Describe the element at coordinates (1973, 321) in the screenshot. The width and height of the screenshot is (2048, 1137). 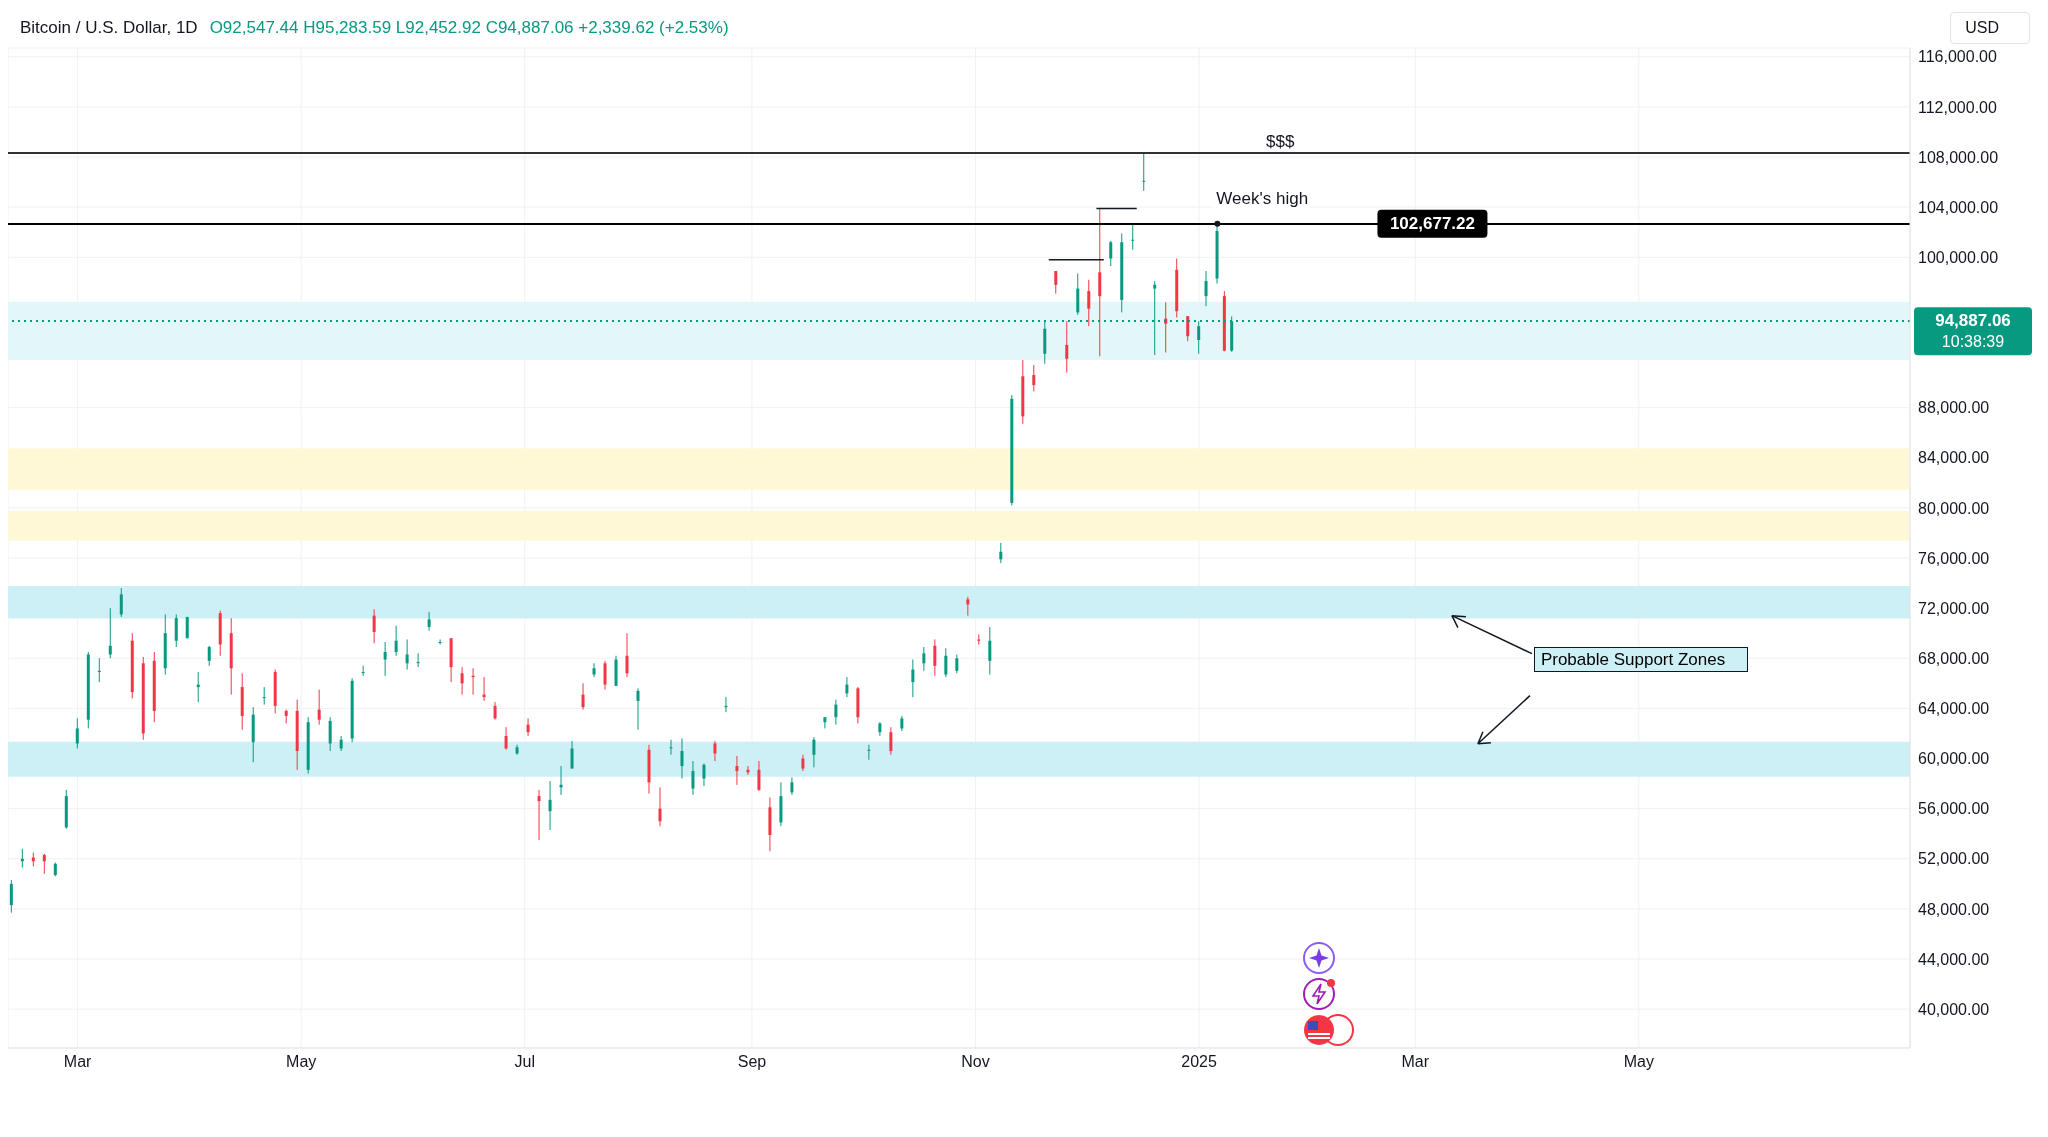
I see `ref-line-label: 94,887.06` at that location.